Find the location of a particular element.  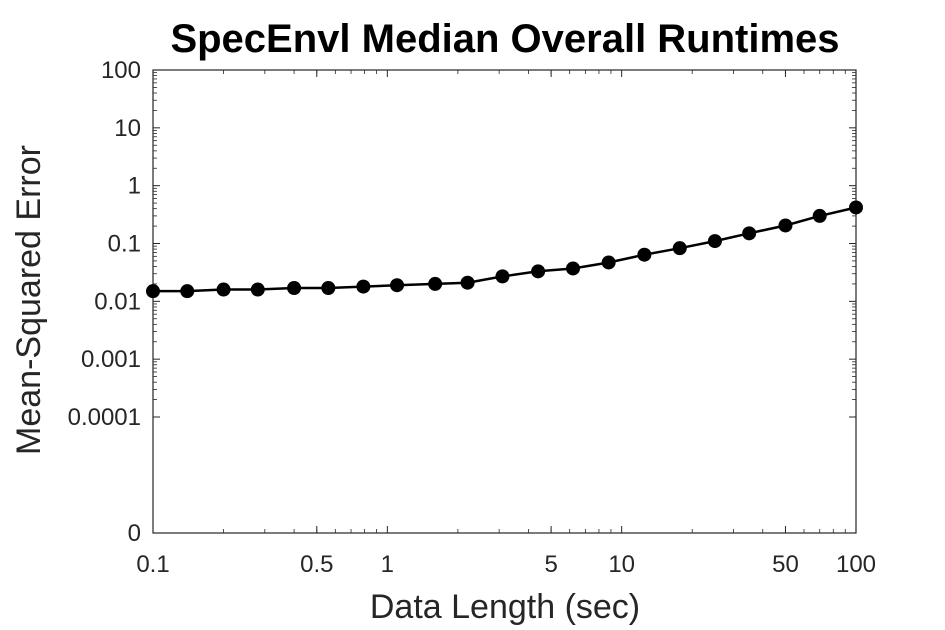

x-tick-label: 0.5 is located at coordinates (316, 564).